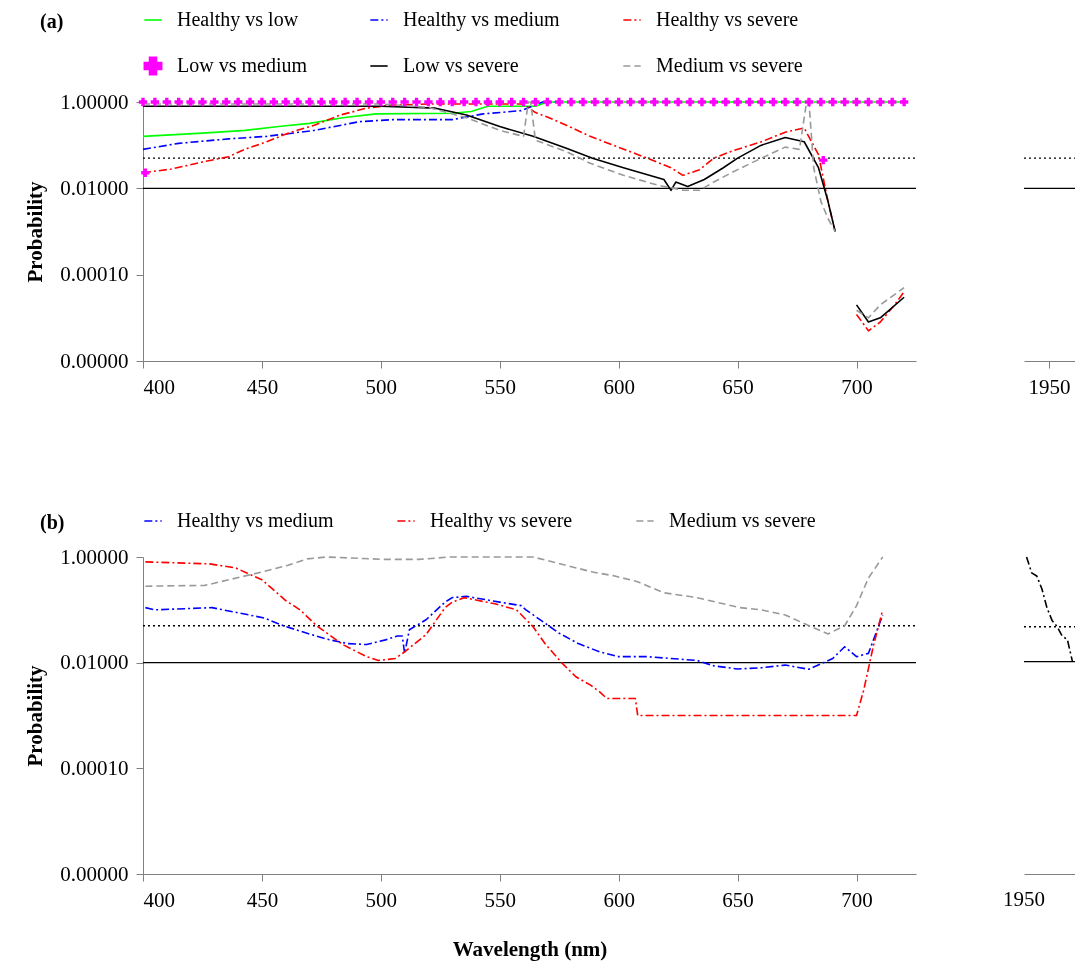 This screenshot has height=979, width=1075. What do you see at coordinates (52, 522) in the screenshot?
I see `chart-title: (b)` at bounding box center [52, 522].